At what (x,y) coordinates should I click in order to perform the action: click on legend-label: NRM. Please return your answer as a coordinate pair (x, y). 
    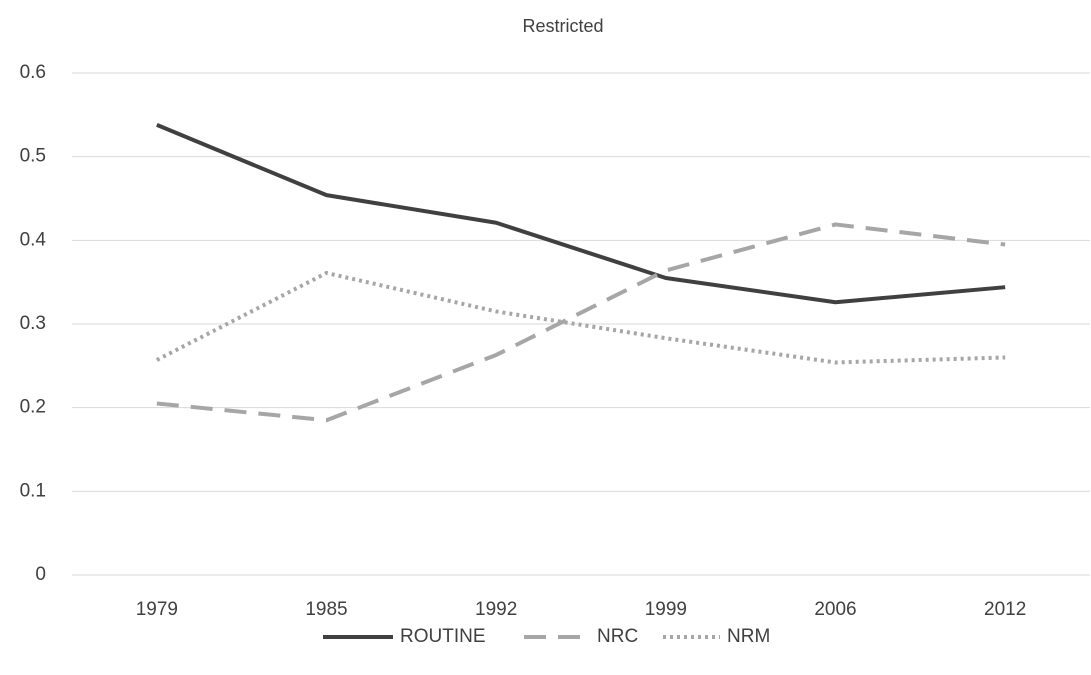
    Looking at the image, I should click on (748, 636).